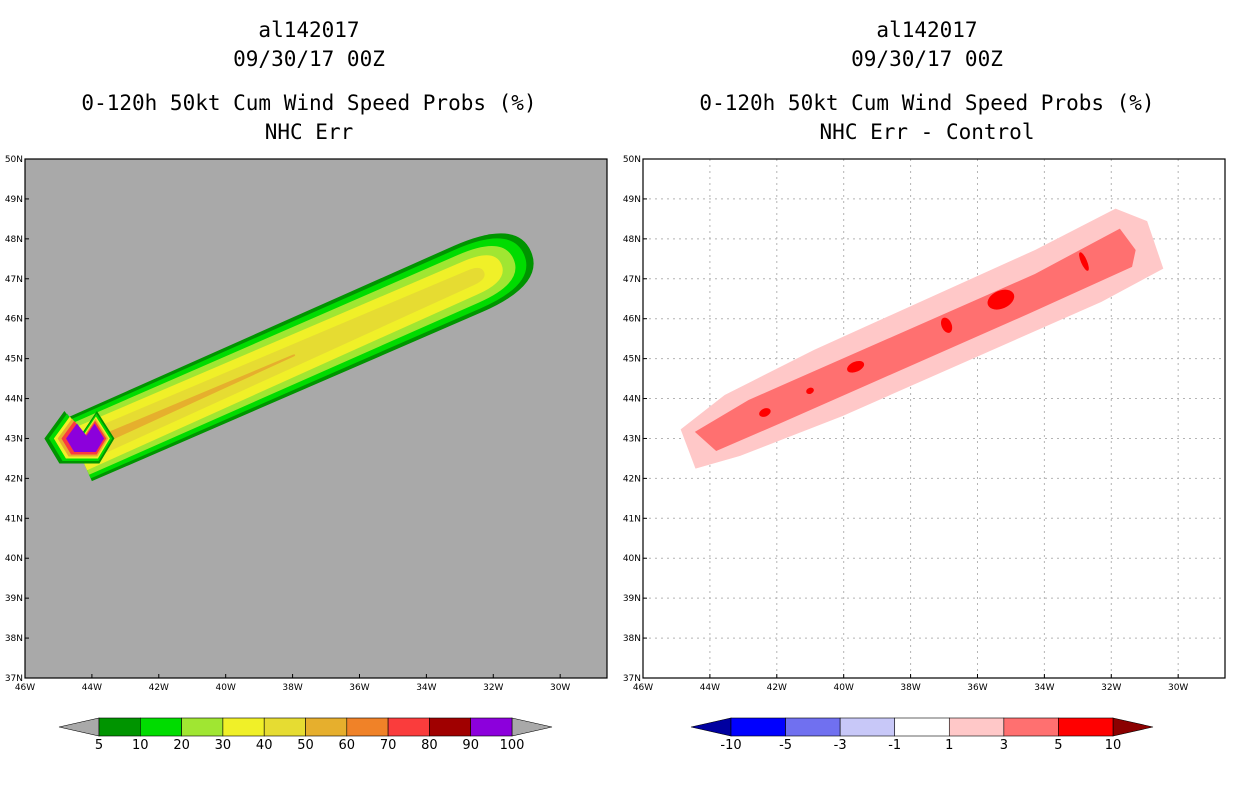 This screenshot has height=800, width=1236. I want to click on left-probability-swath, so click(289, 357).